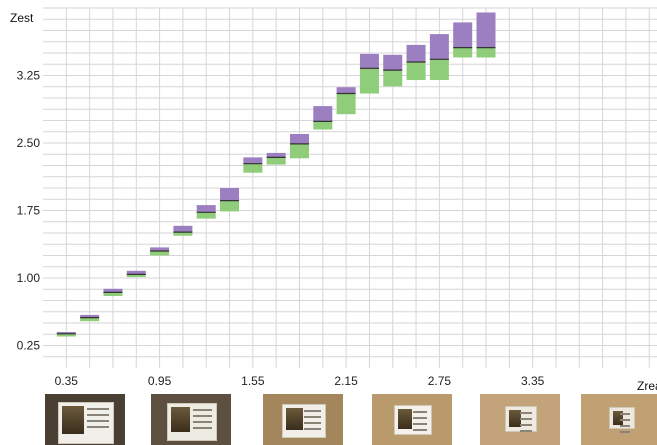 The image size is (657, 445). What do you see at coordinates (533, 381) in the screenshot?
I see `x-tick-label: 3.35` at bounding box center [533, 381].